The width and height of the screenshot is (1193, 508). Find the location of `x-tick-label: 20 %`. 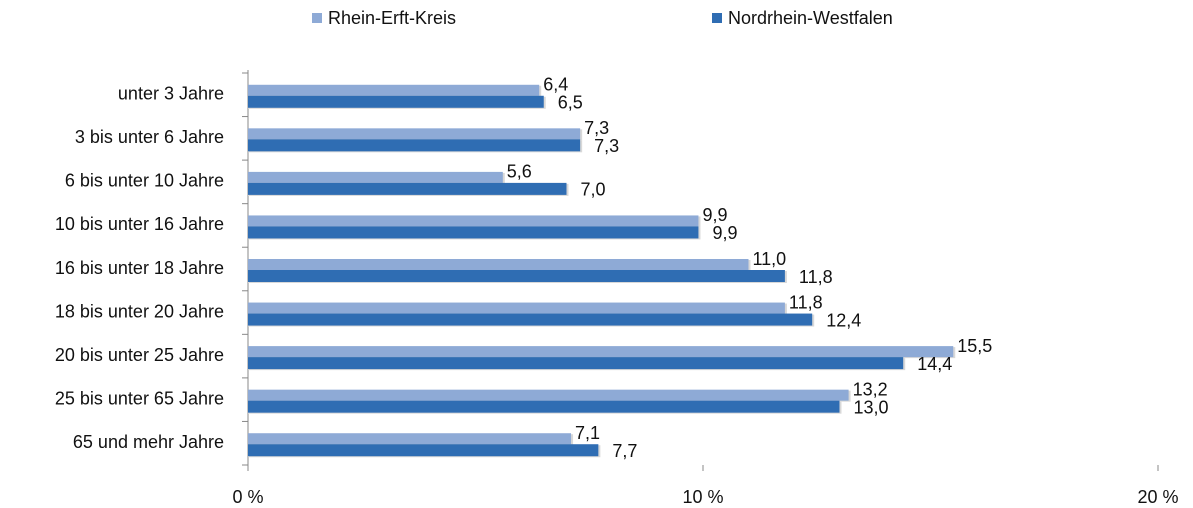

x-tick-label: 20 % is located at coordinates (1157, 497).